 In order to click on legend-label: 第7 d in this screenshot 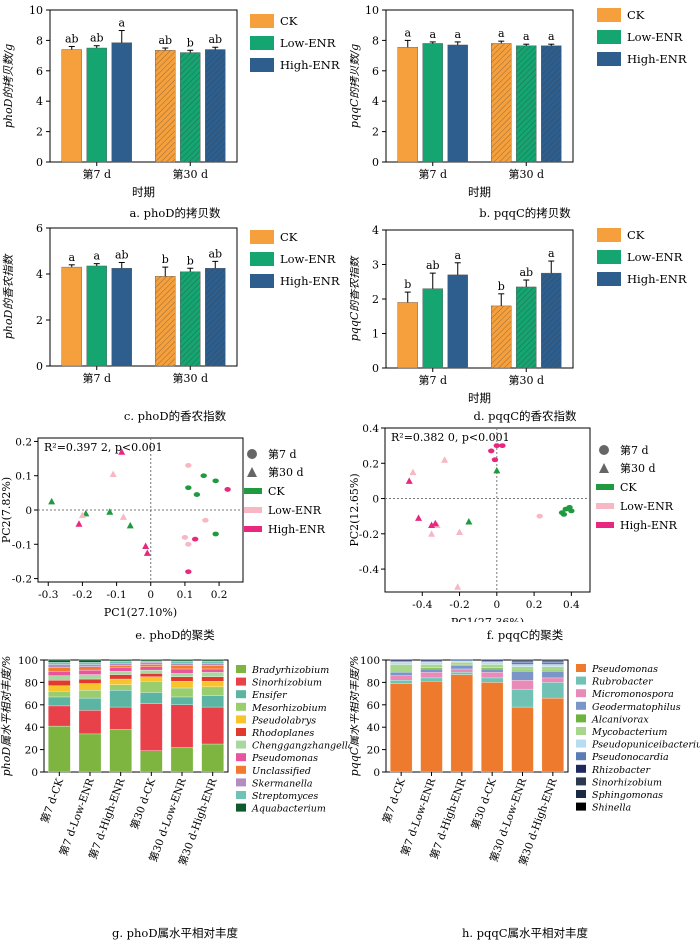, I will do `click(634, 450)`.